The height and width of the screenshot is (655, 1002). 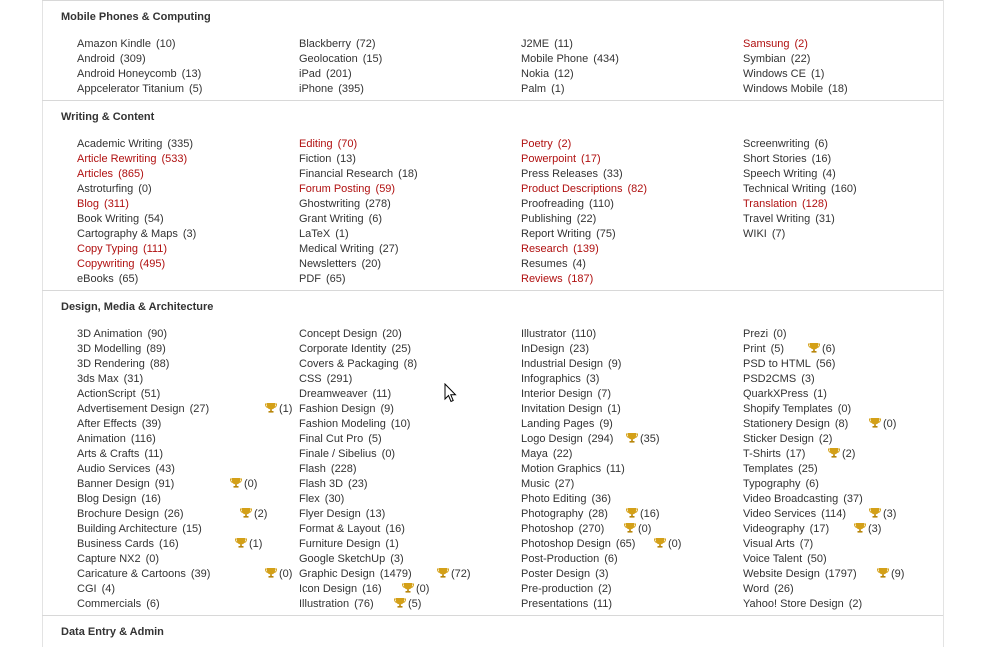 What do you see at coordinates (358, 279) in the screenshot?
I see `category-link: PDF (65)` at bounding box center [358, 279].